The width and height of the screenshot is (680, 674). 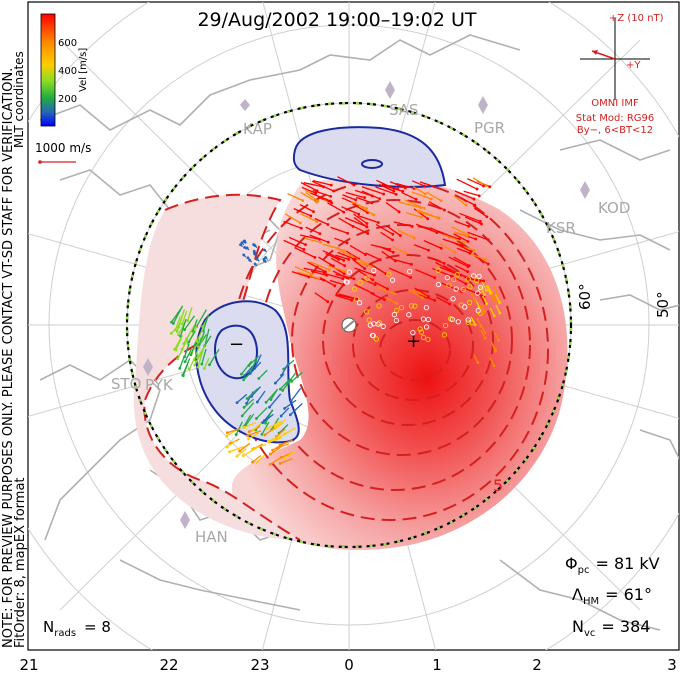 I want to click on colorbar-label: Vel [m/s], so click(x=83, y=70).